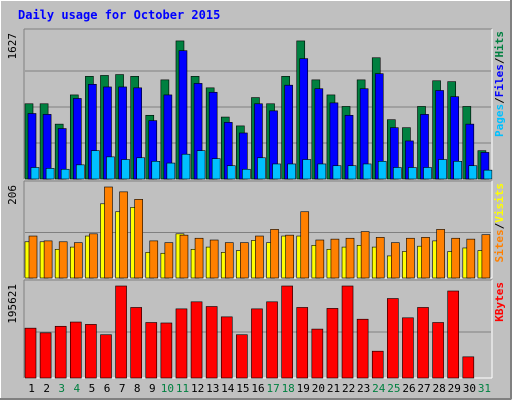  What do you see at coordinates (303, 388) in the screenshot?
I see `x-tick-label-day-19: 19` at bounding box center [303, 388].